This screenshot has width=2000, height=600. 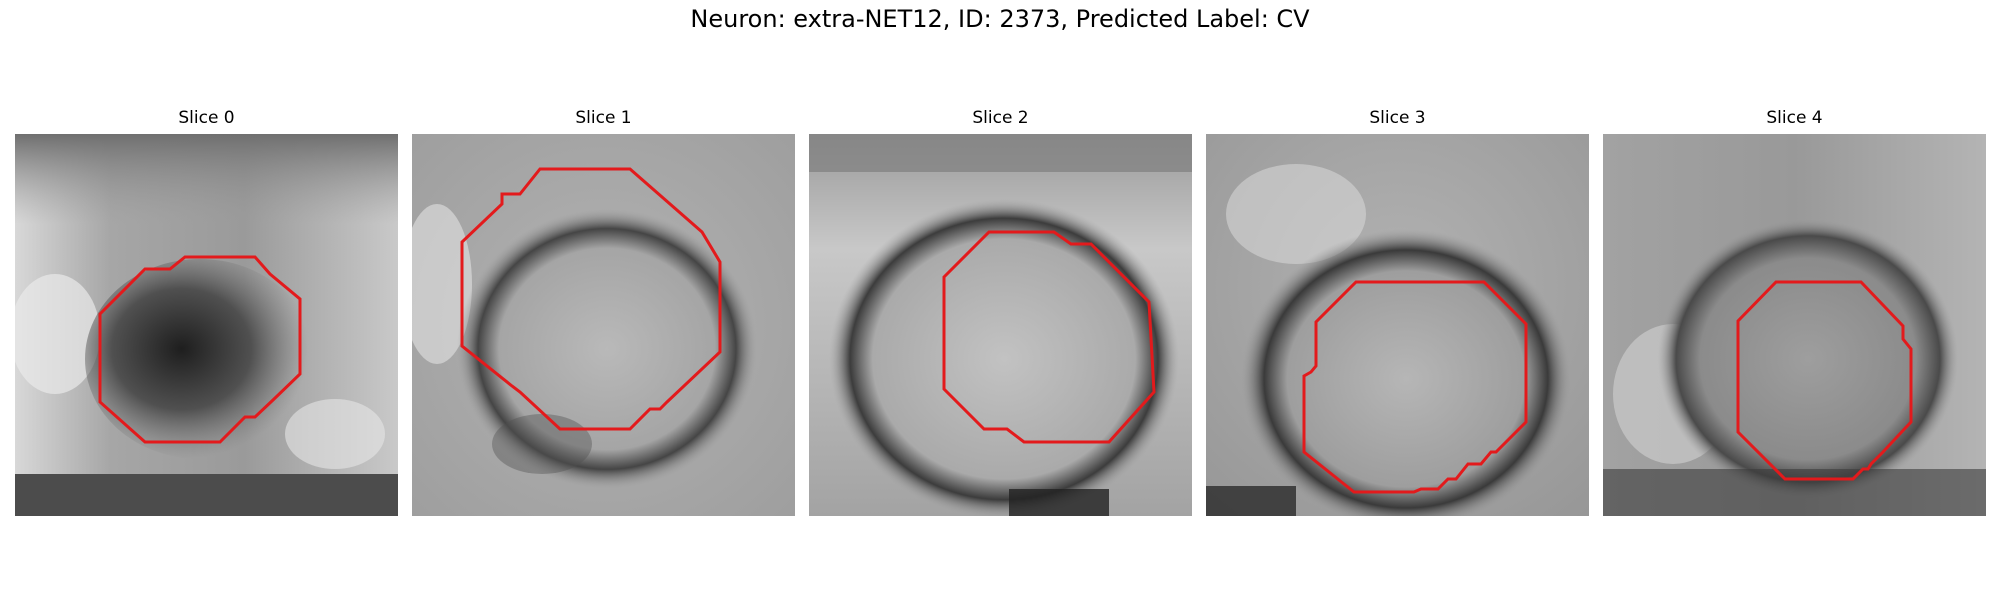 I want to click on slice-panel-0: Slice 0, so click(x=206, y=312).